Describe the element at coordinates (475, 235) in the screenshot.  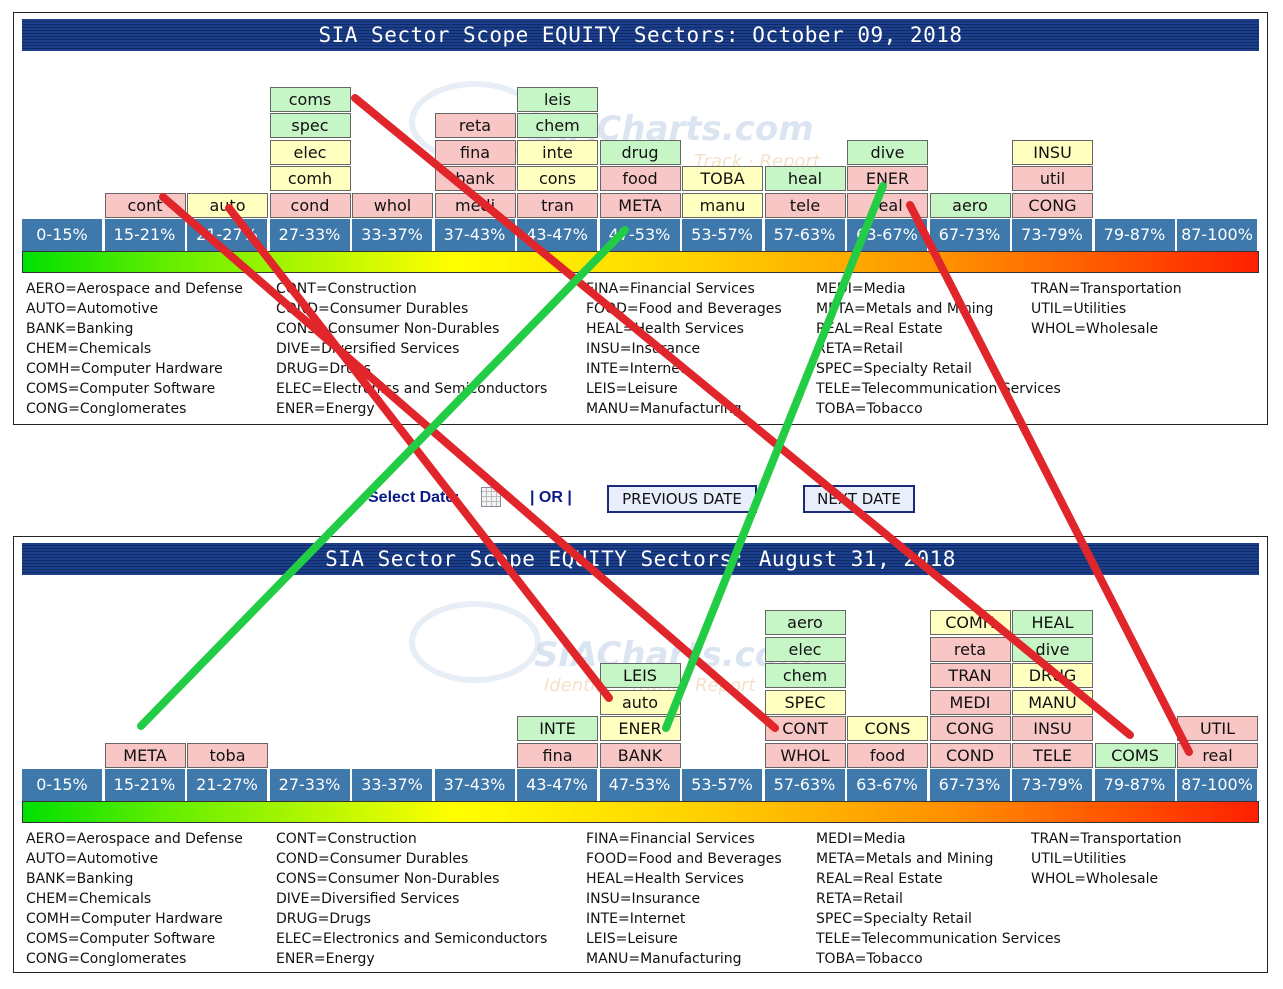
I see `range-label: 37-43%` at that location.